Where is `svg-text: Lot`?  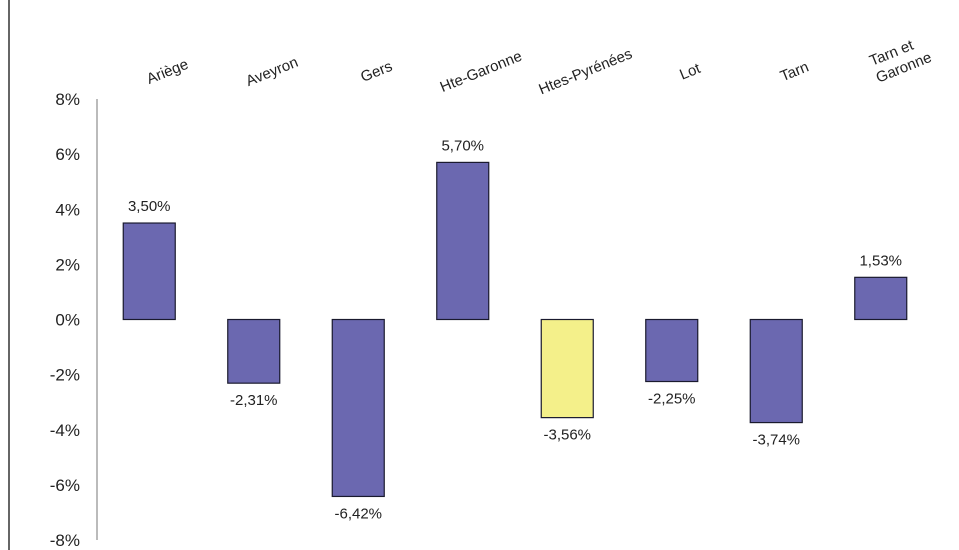
svg-text: Lot is located at coordinates (690, 72).